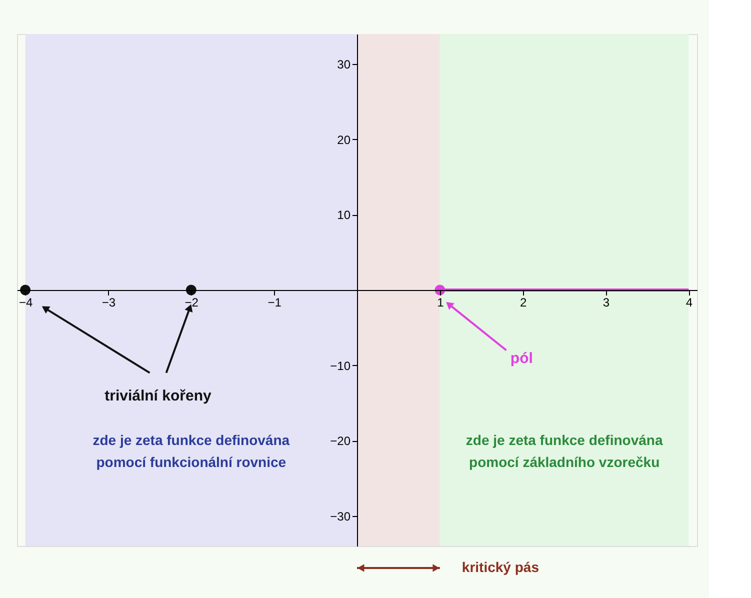  I want to click on x-tick-label: −4, so click(25, 303).